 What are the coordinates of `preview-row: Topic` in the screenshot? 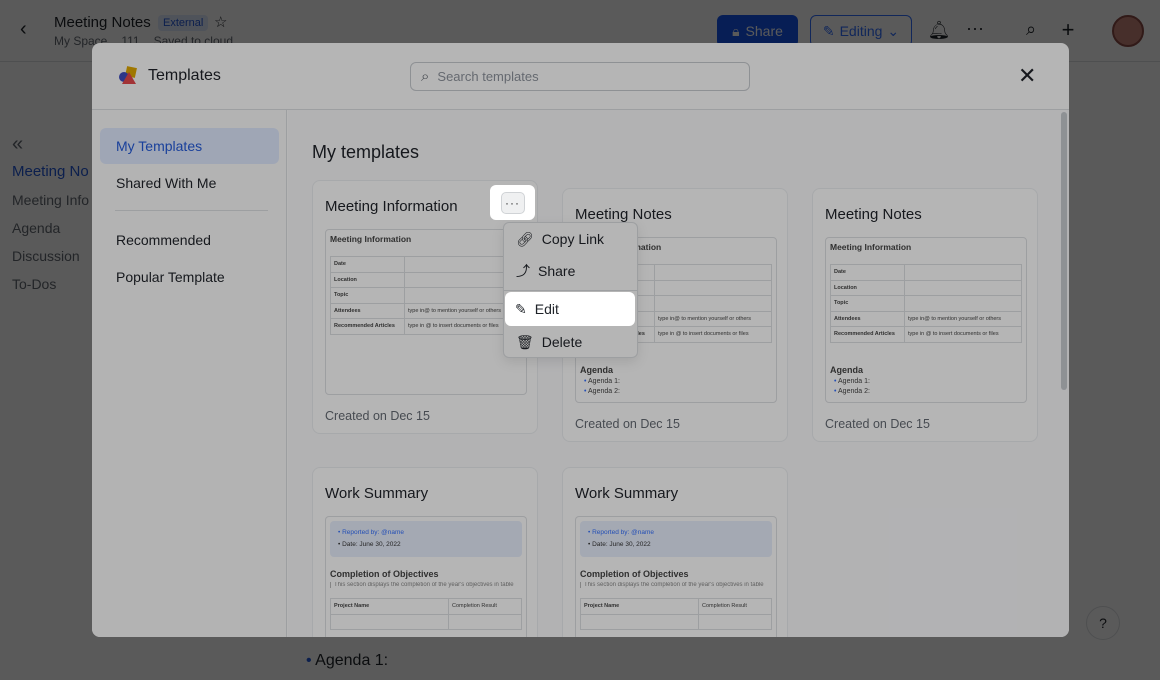 It's located at (926, 303).